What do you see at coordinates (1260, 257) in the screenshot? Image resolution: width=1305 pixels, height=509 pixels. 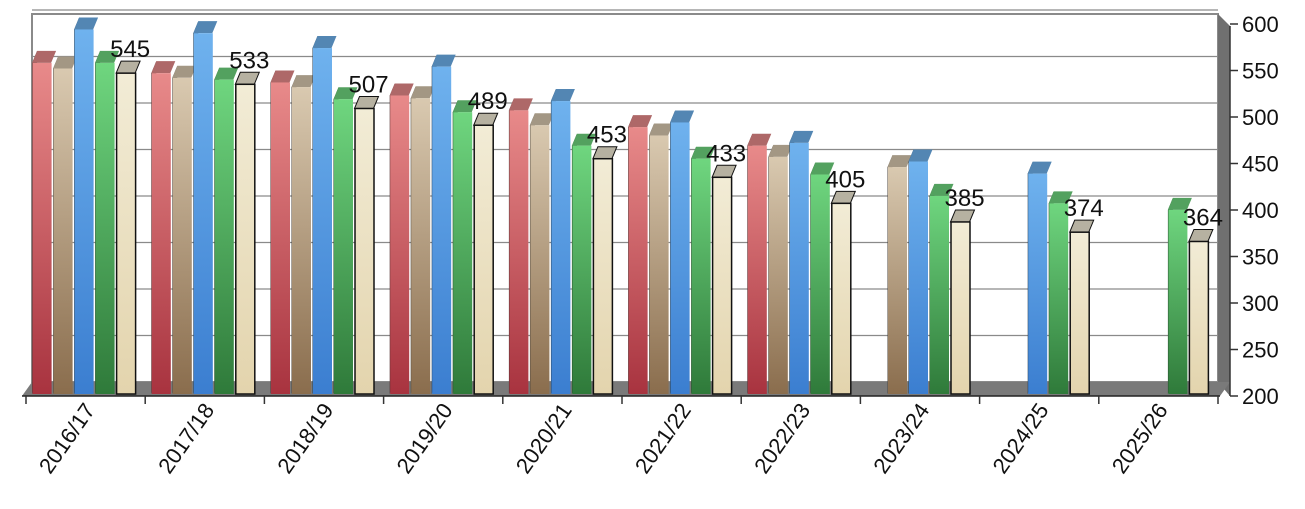 I see `y-tick-label: 350` at bounding box center [1260, 257].